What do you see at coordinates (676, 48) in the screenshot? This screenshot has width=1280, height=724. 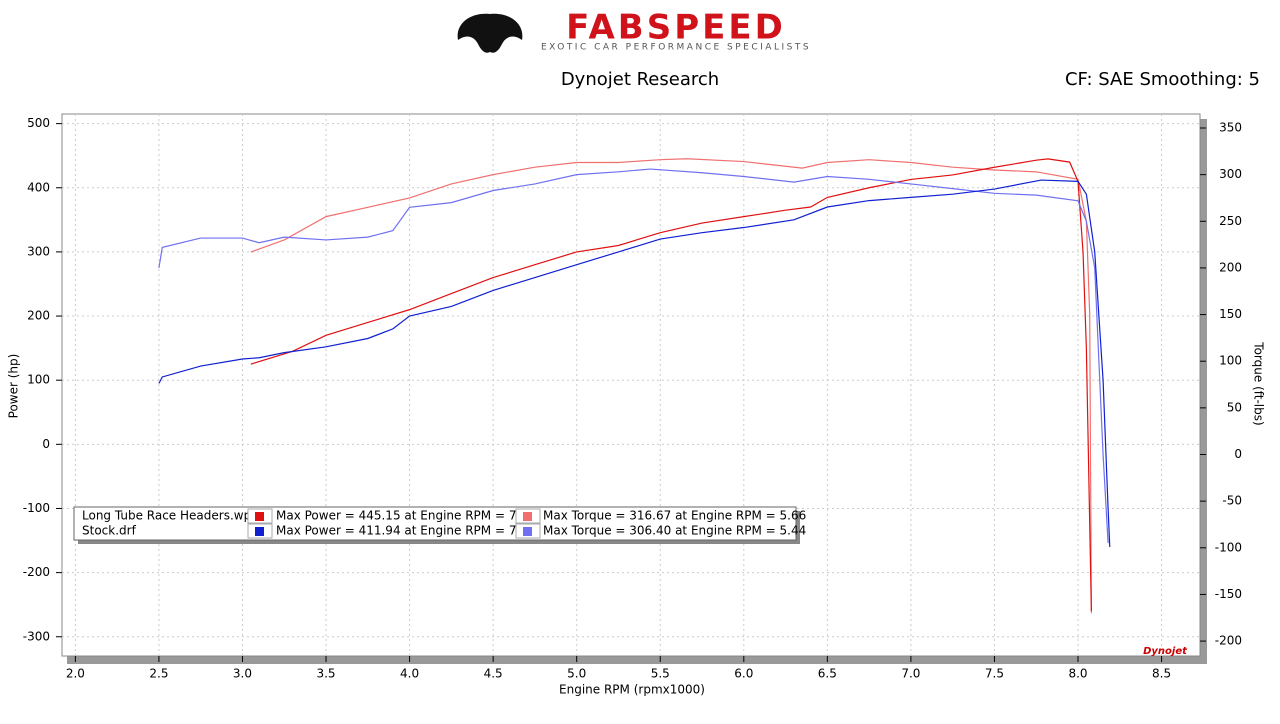 I see `tagline: EXOTIC CAR PERFORMANCE SPECIALISTS` at bounding box center [676, 48].